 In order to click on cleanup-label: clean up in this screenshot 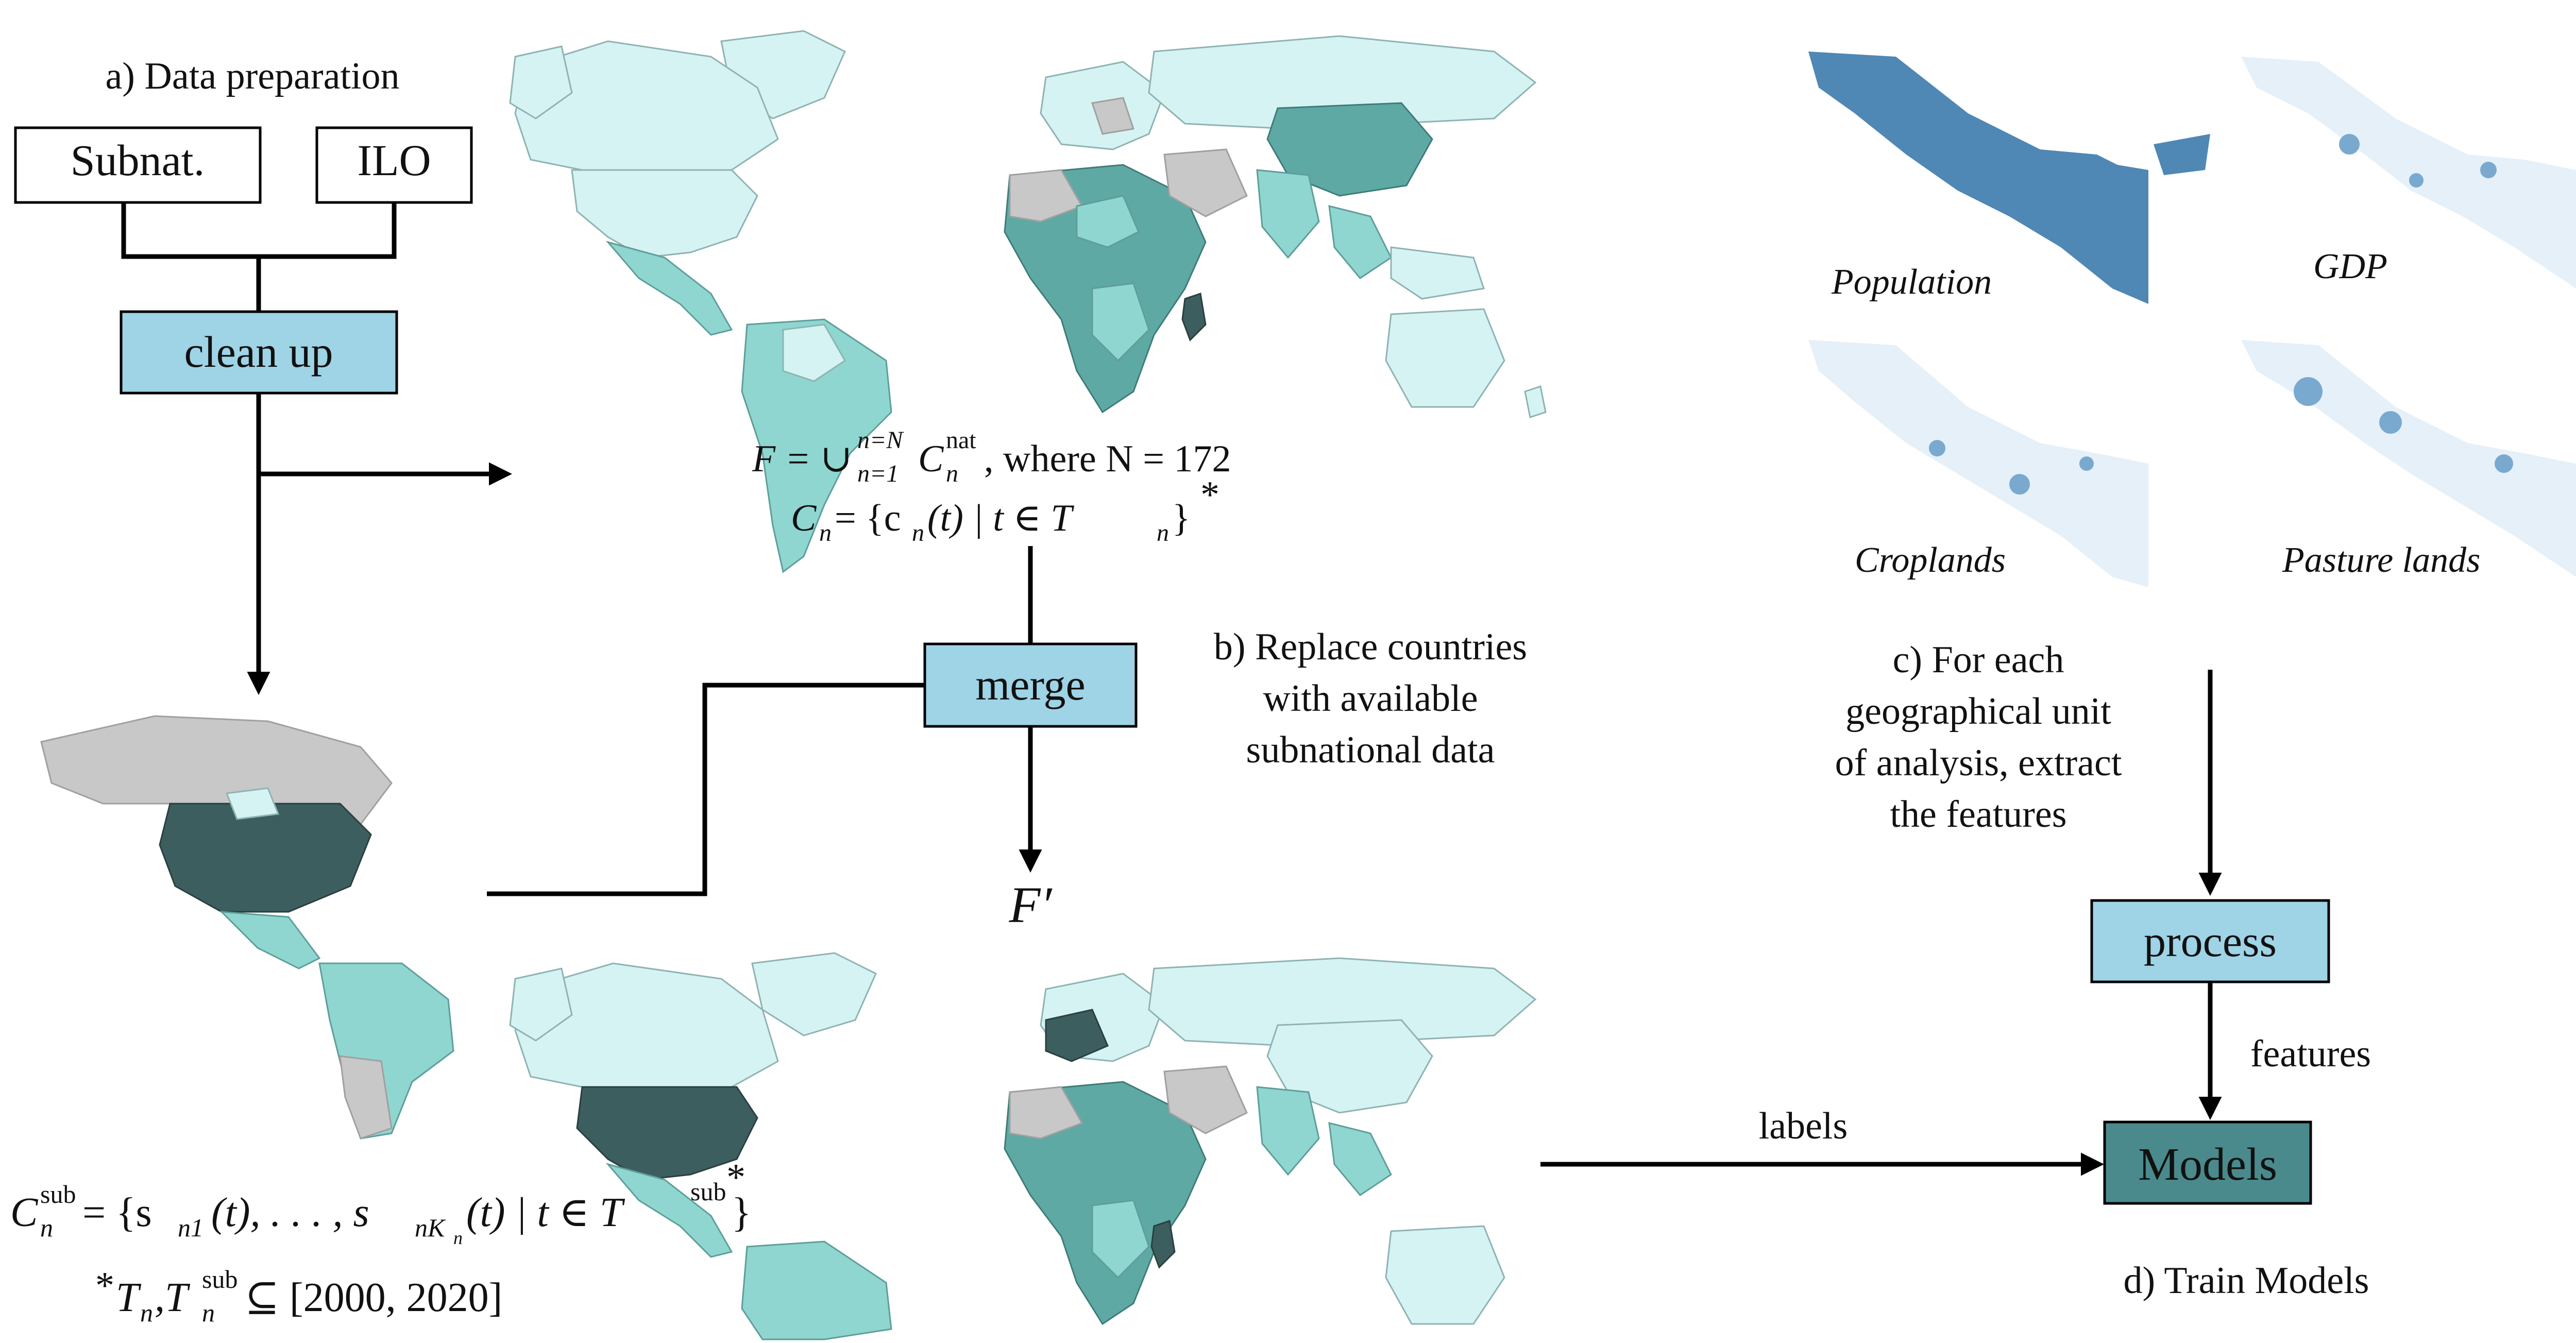, I will do `click(258, 352)`.